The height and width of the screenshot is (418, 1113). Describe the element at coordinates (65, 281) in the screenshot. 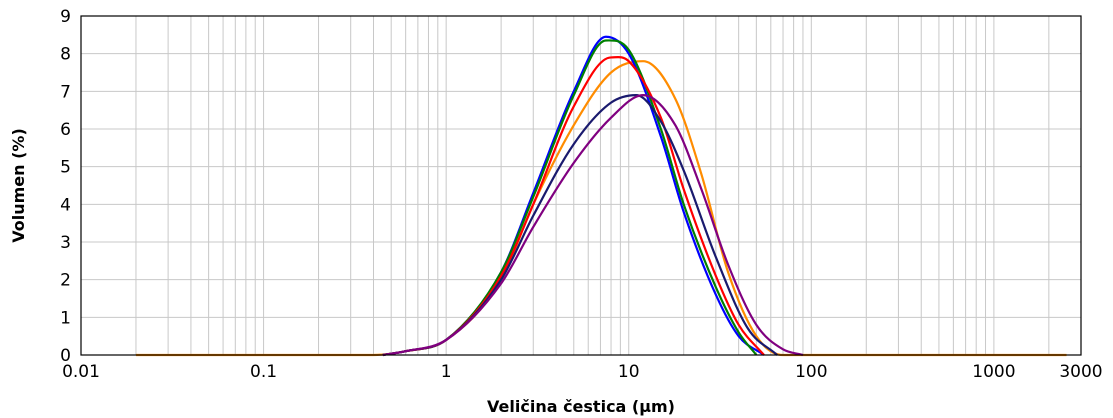

I see `y-tick-label: 2` at that location.